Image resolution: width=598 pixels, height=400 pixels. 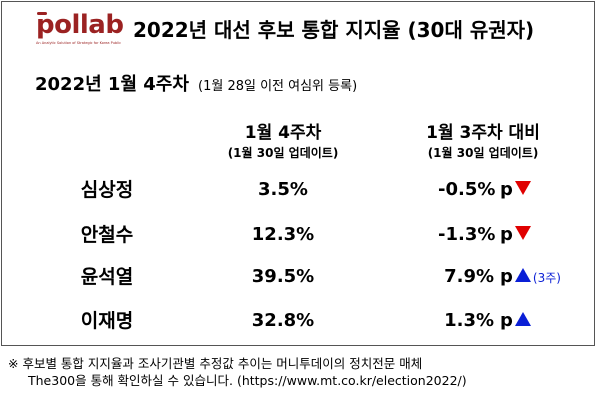 I want to click on page-title: 2022년 대선 후보 통합 지지율 (30대 유권자), so click(x=334, y=30).